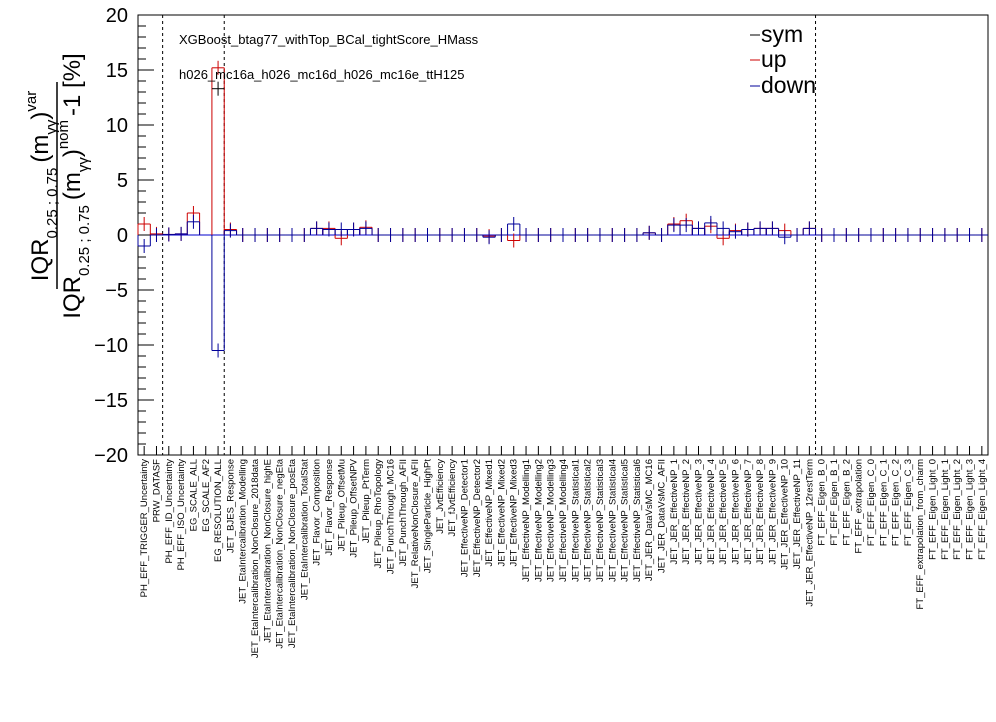 The image size is (996, 722). I want to click on x-category-label: FT_EFF_Eigen_Light_2, so click(957, 509).